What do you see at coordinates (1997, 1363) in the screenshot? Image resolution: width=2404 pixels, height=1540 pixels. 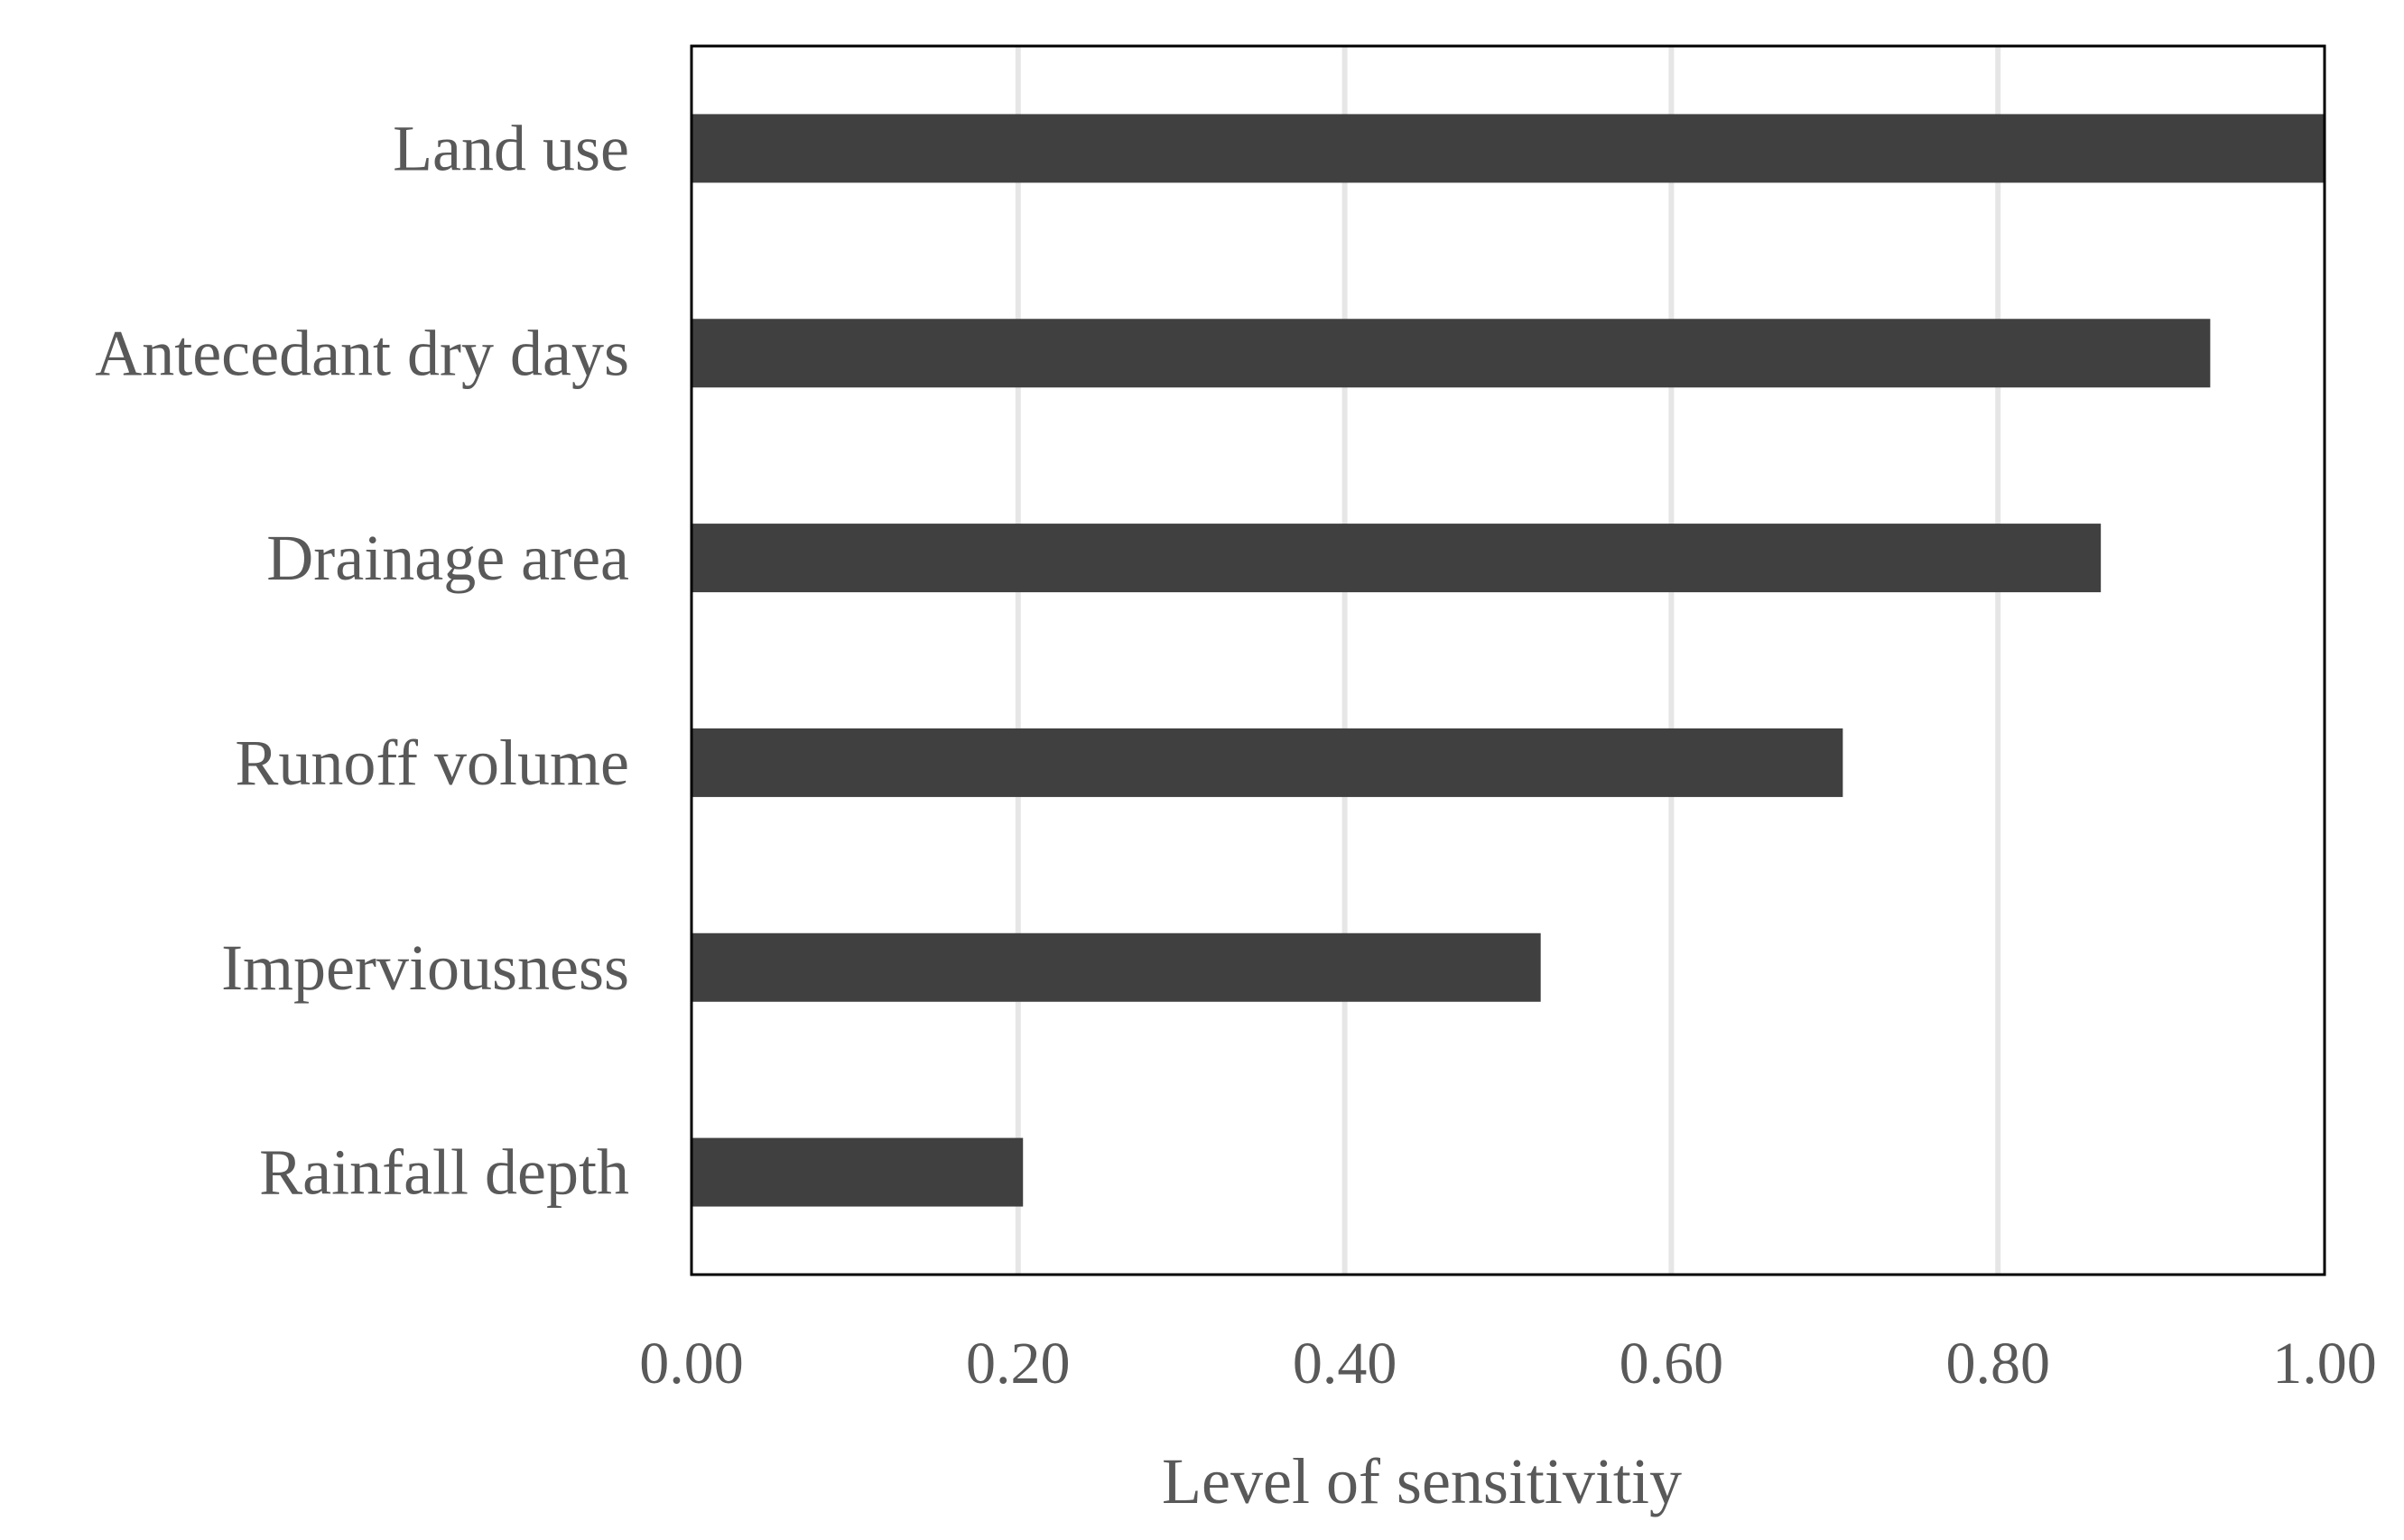 I see `x-tick-label: 0.80` at bounding box center [1997, 1363].